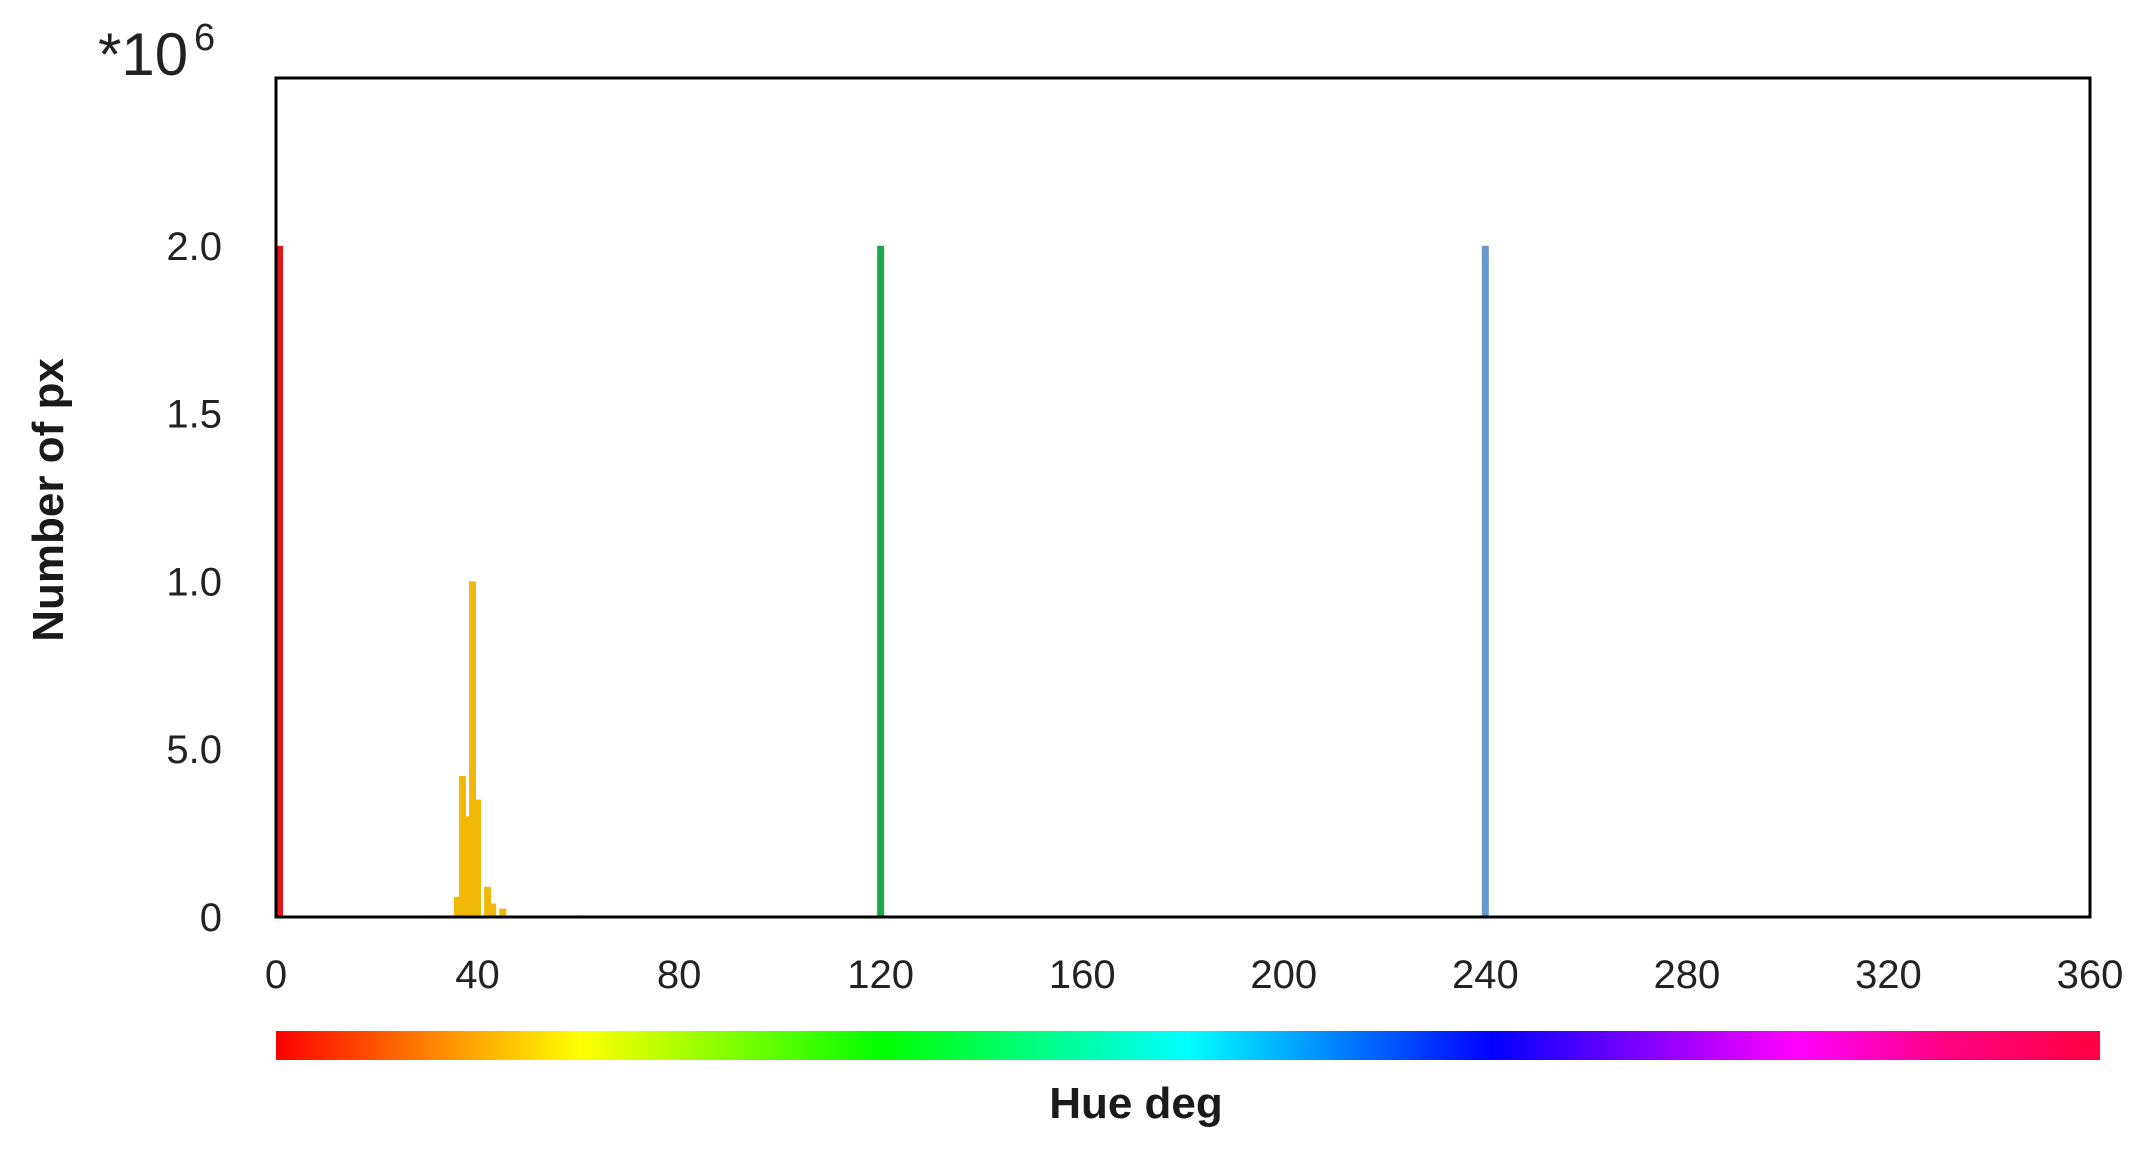 The image size is (2133, 1154). Describe the element at coordinates (143, 54) in the screenshot. I see `y-scale-label: *10` at that location.